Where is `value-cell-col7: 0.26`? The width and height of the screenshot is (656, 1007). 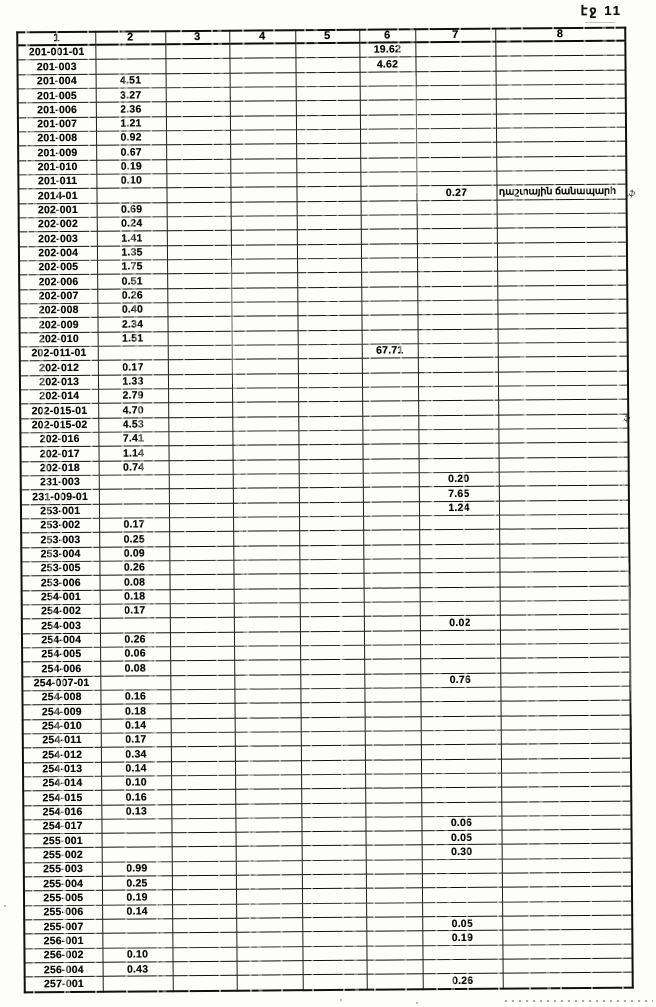 value-cell-col7: 0.26 is located at coordinates (462, 981).